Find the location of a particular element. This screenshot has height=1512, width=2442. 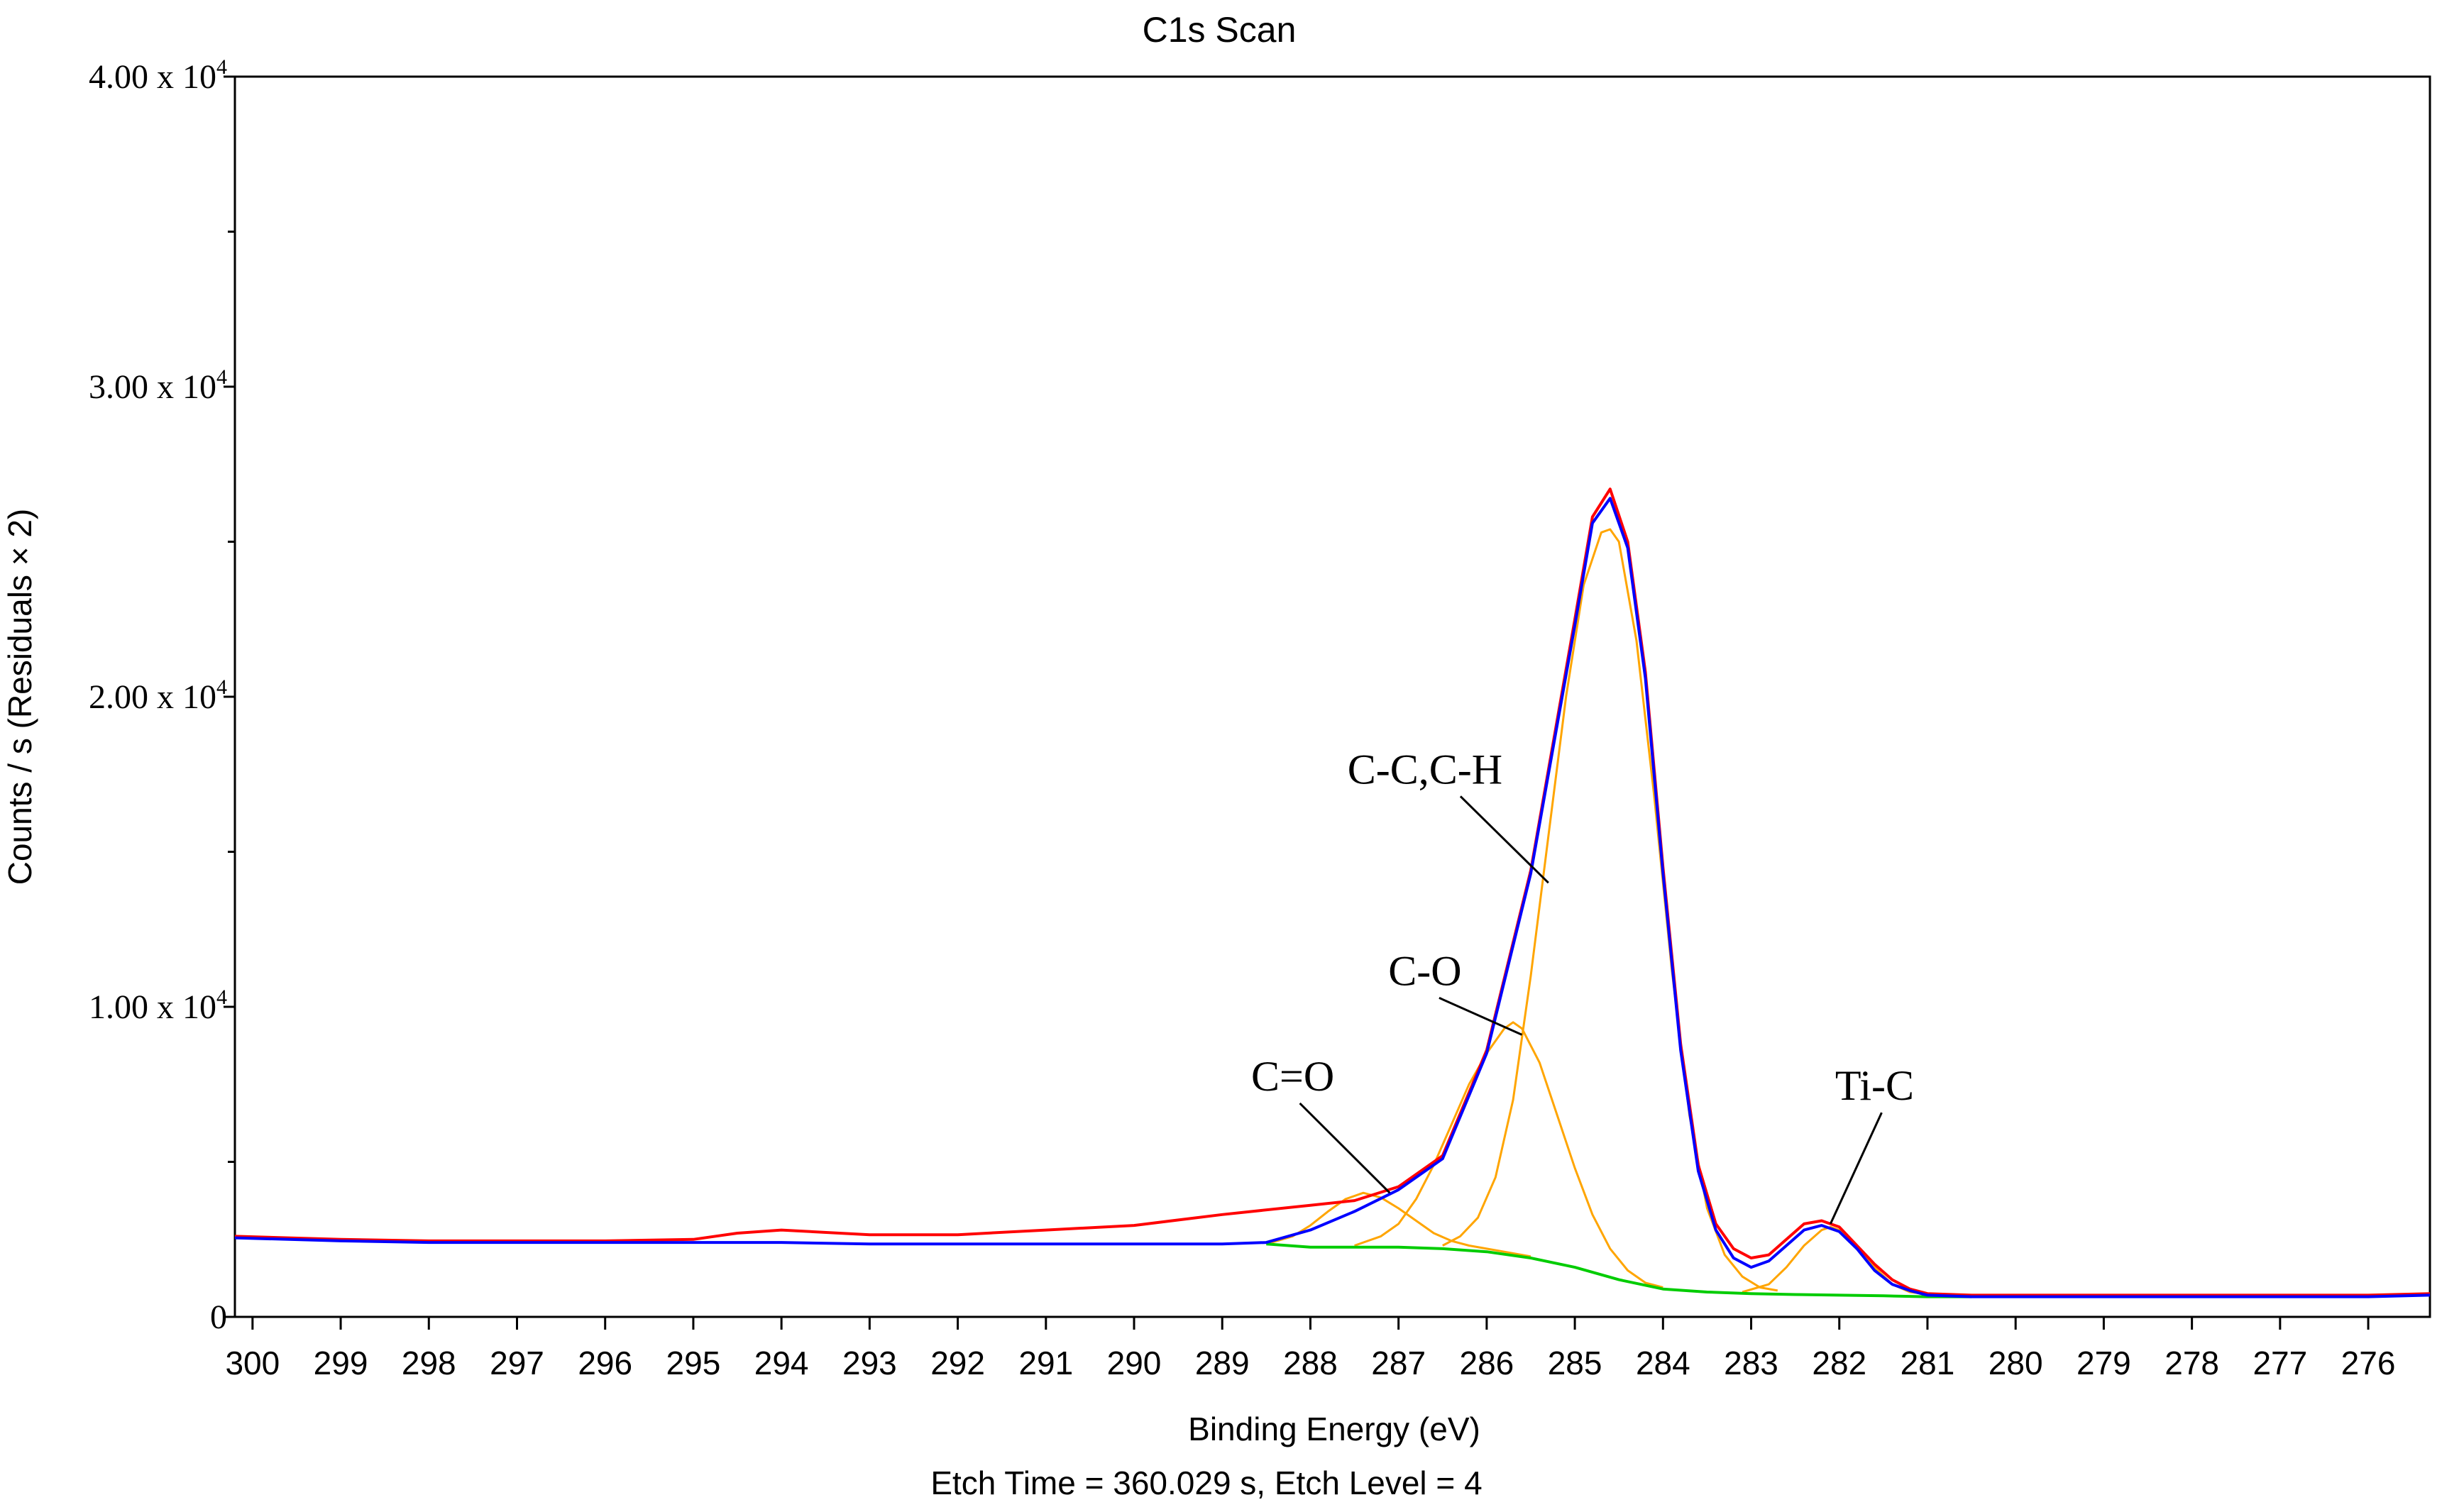

ti-c-label: Ti-C is located at coordinates (1875, 1085).